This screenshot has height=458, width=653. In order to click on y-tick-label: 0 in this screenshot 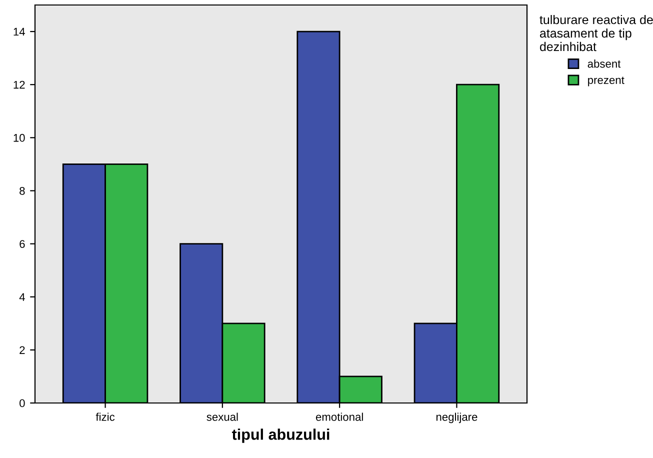, I will do `click(22, 403)`.